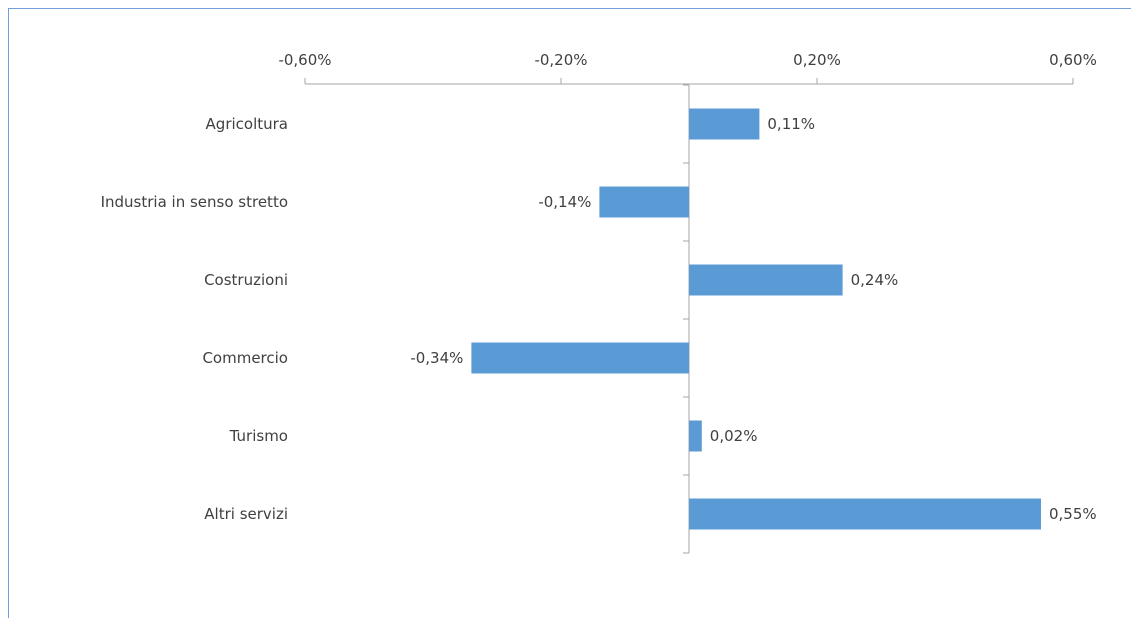 This screenshot has width=1131, height=618. What do you see at coordinates (245, 358) in the screenshot?
I see `category-label: Commercio` at bounding box center [245, 358].